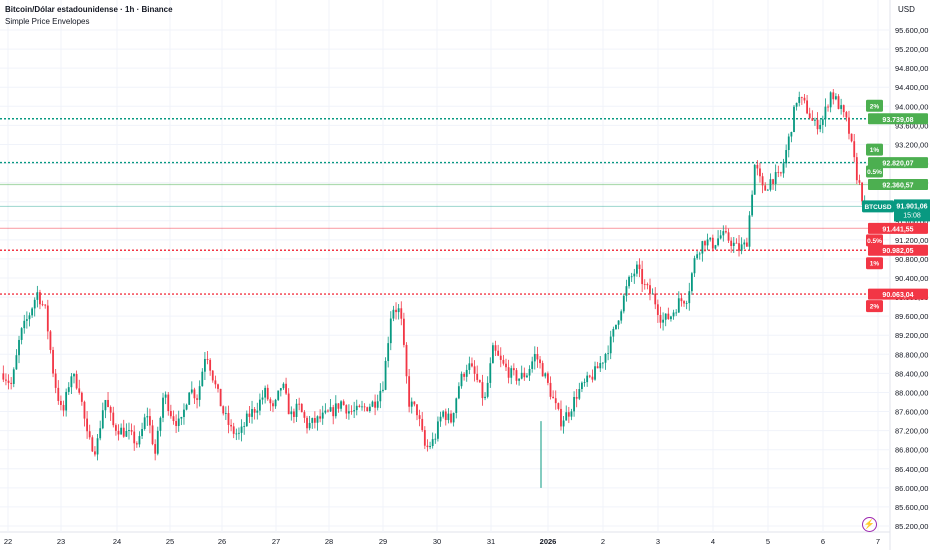 The image size is (932, 550). I want to click on price-tag: 93.739,08, so click(898, 119).